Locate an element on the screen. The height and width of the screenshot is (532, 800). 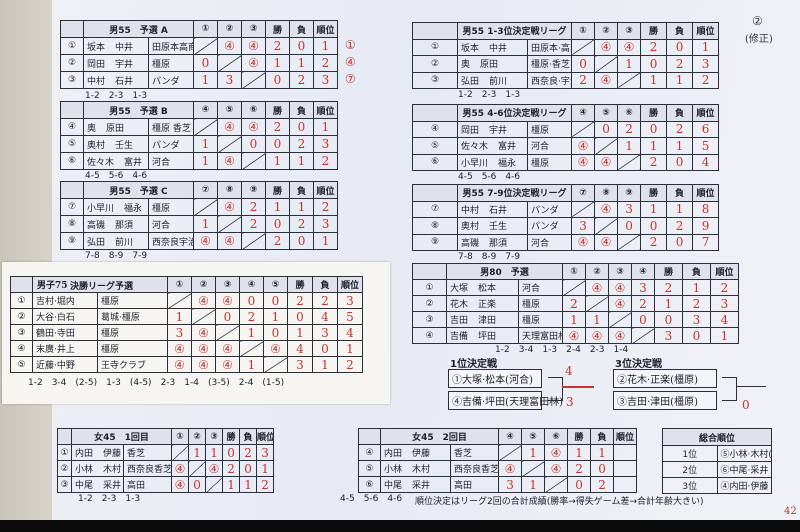
match-order-item: 1-3 is located at coordinates (550, 350).